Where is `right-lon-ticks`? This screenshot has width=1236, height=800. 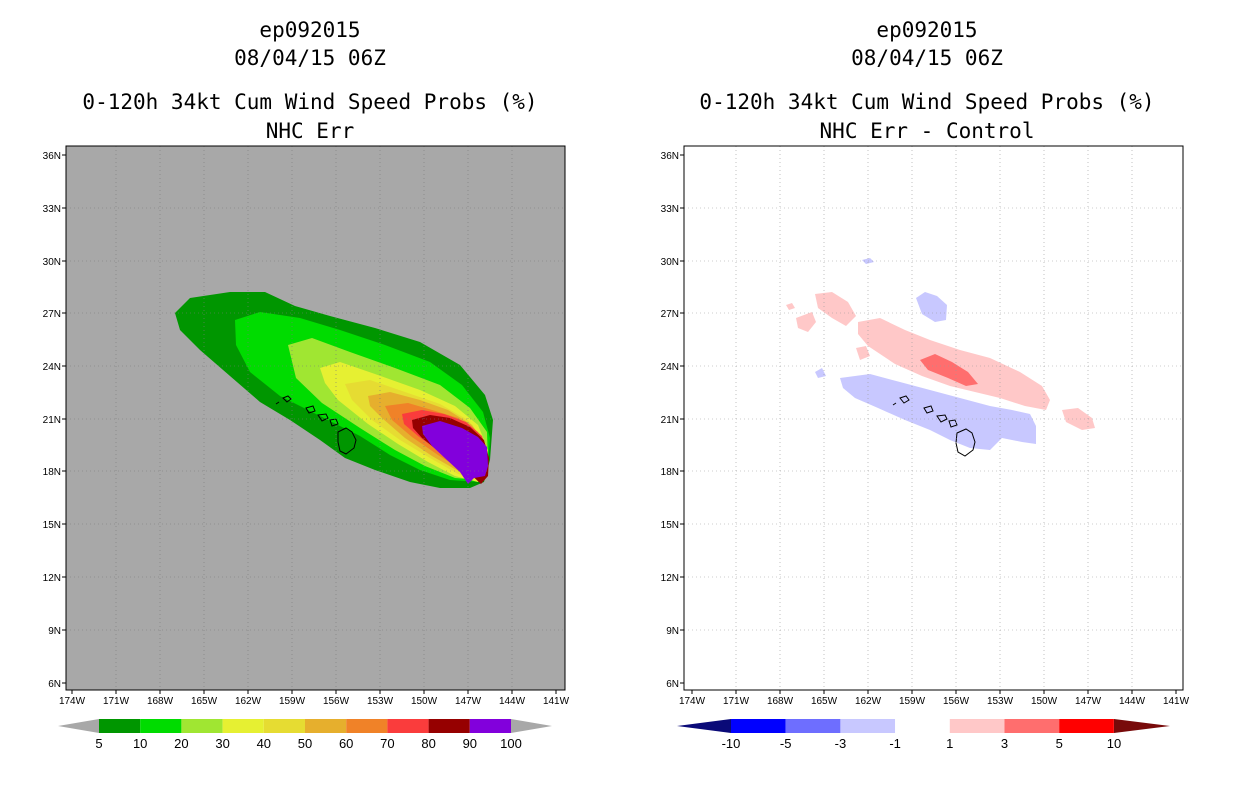
right-lon-ticks is located at coordinates (934, 692).